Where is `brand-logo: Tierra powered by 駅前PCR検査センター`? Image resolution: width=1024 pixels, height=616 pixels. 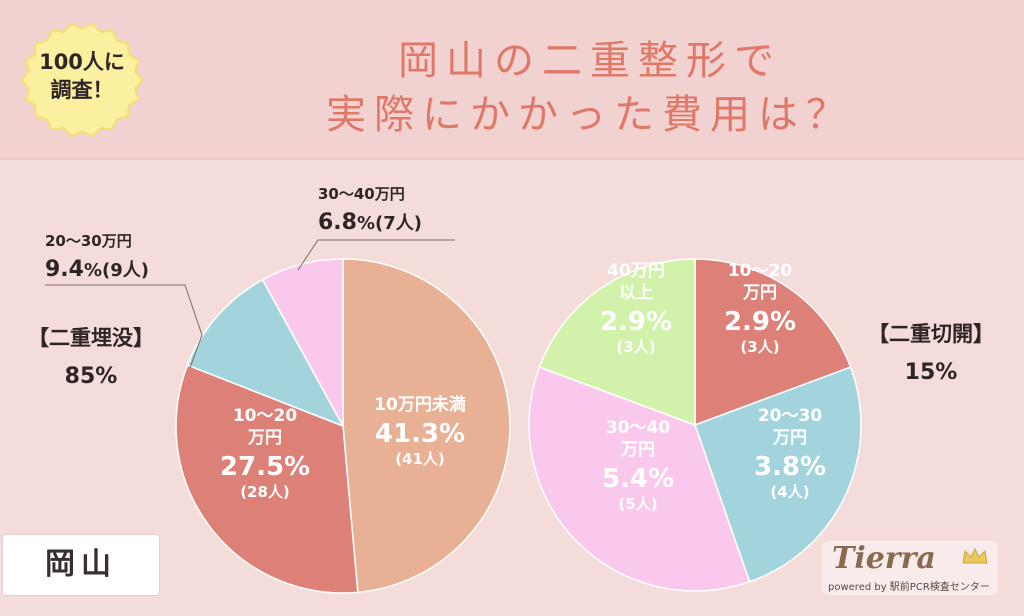
brand-logo: Tierra powered by 駅前PCR検査センター is located at coordinates (910, 568).